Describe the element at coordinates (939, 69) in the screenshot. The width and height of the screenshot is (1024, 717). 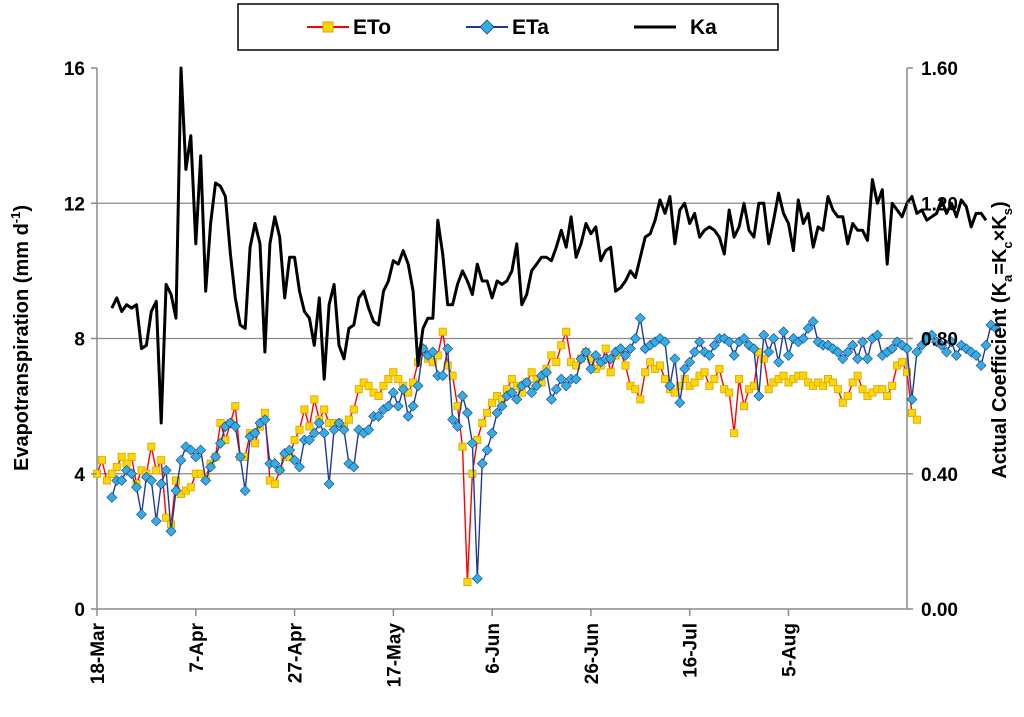
I see `right-tick-label: 1.60` at that location.